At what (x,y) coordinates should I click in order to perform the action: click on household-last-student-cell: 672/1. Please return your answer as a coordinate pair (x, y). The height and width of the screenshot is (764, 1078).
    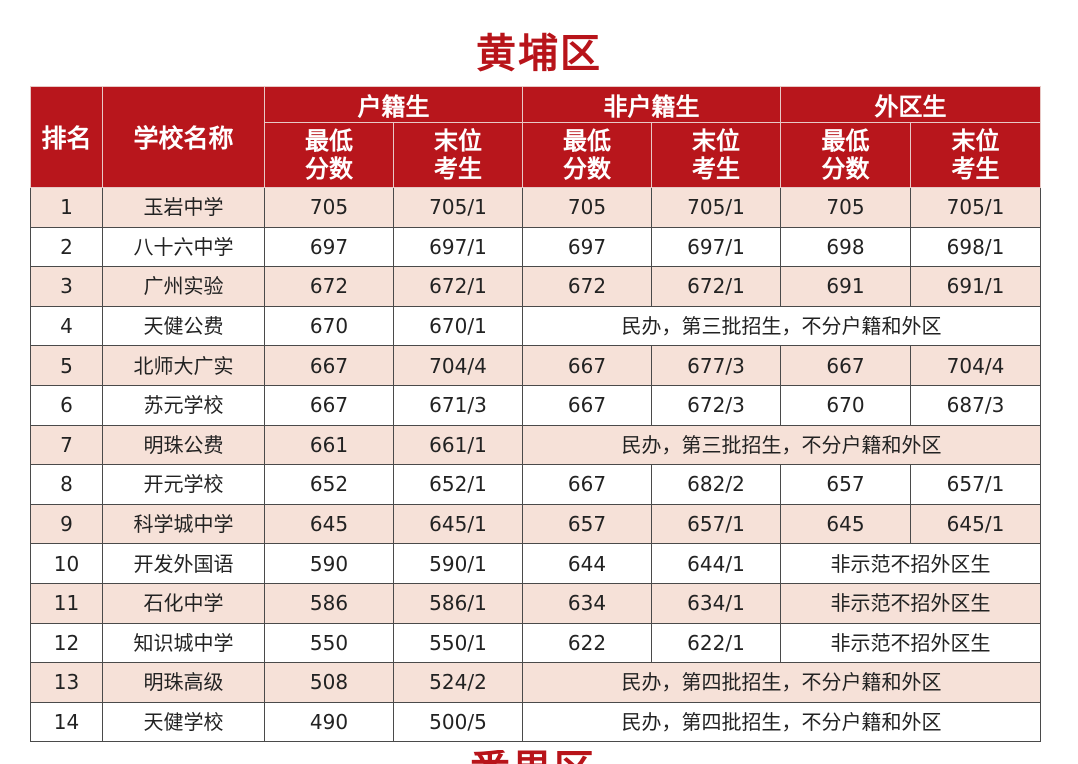
    Looking at the image, I should click on (458, 286).